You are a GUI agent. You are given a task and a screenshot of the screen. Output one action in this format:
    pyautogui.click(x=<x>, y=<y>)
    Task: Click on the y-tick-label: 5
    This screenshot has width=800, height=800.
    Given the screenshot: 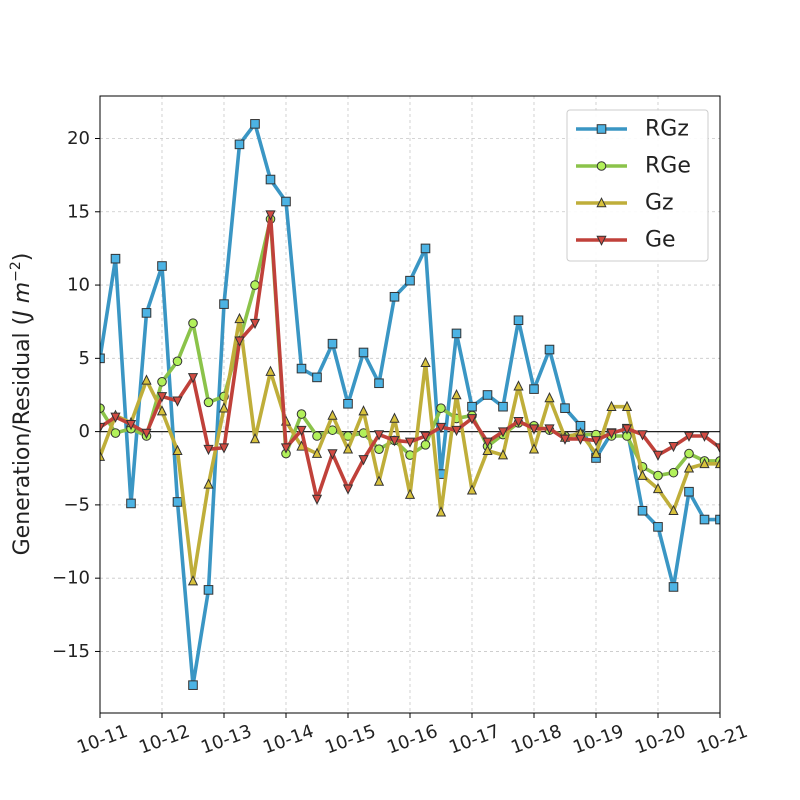 What is the action you would take?
    pyautogui.click(x=84, y=358)
    